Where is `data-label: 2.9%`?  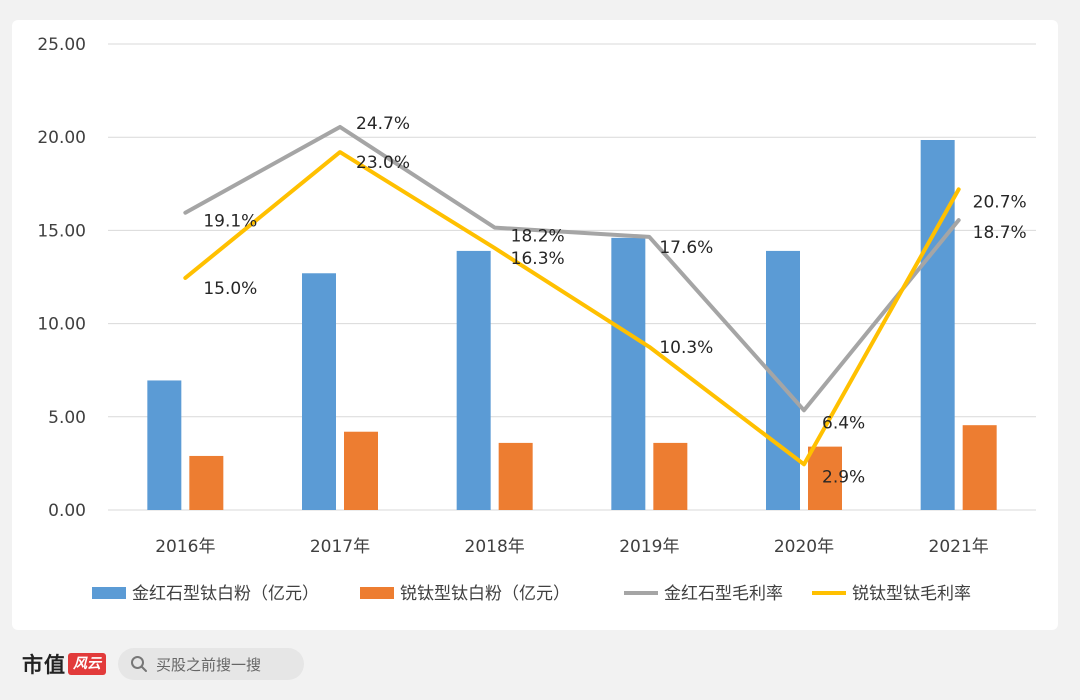 data-label: 2.9% is located at coordinates (843, 477).